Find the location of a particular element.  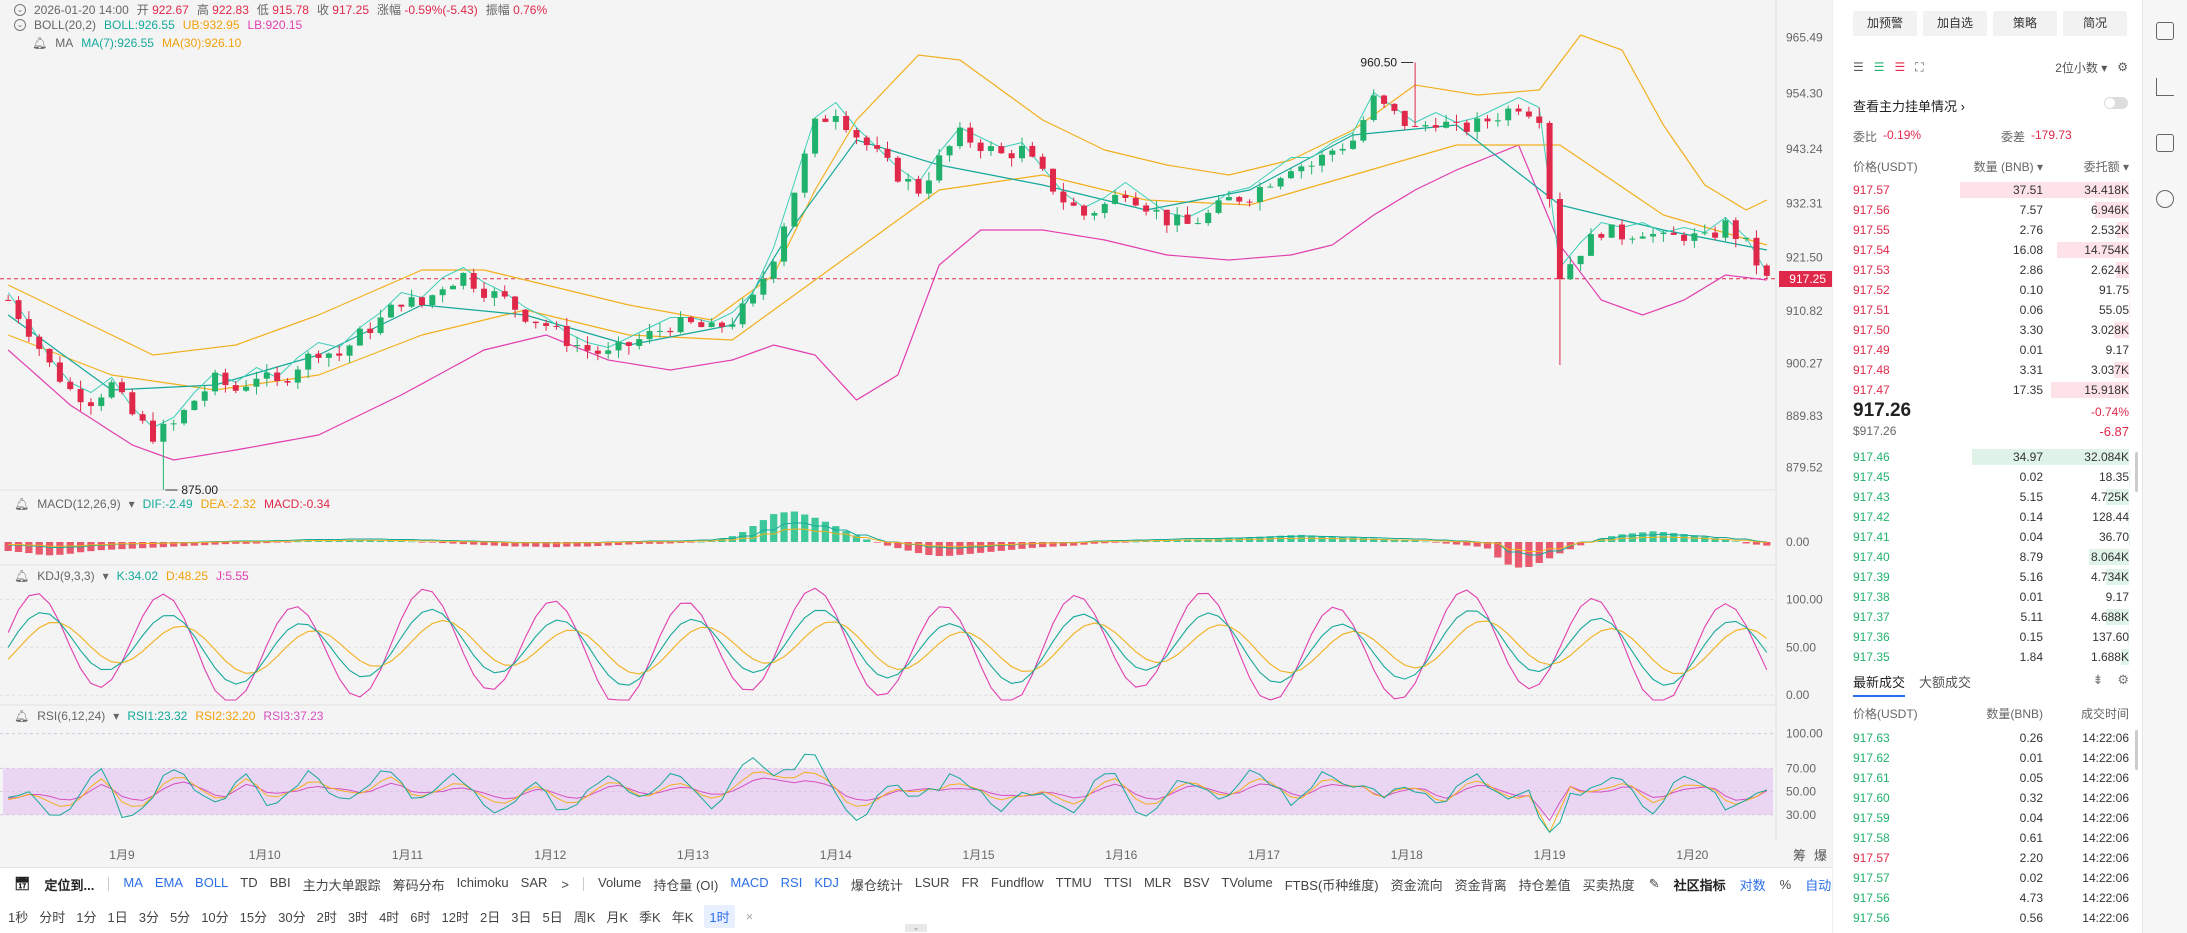

interval-item: 分时 is located at coordinates (52, 917).